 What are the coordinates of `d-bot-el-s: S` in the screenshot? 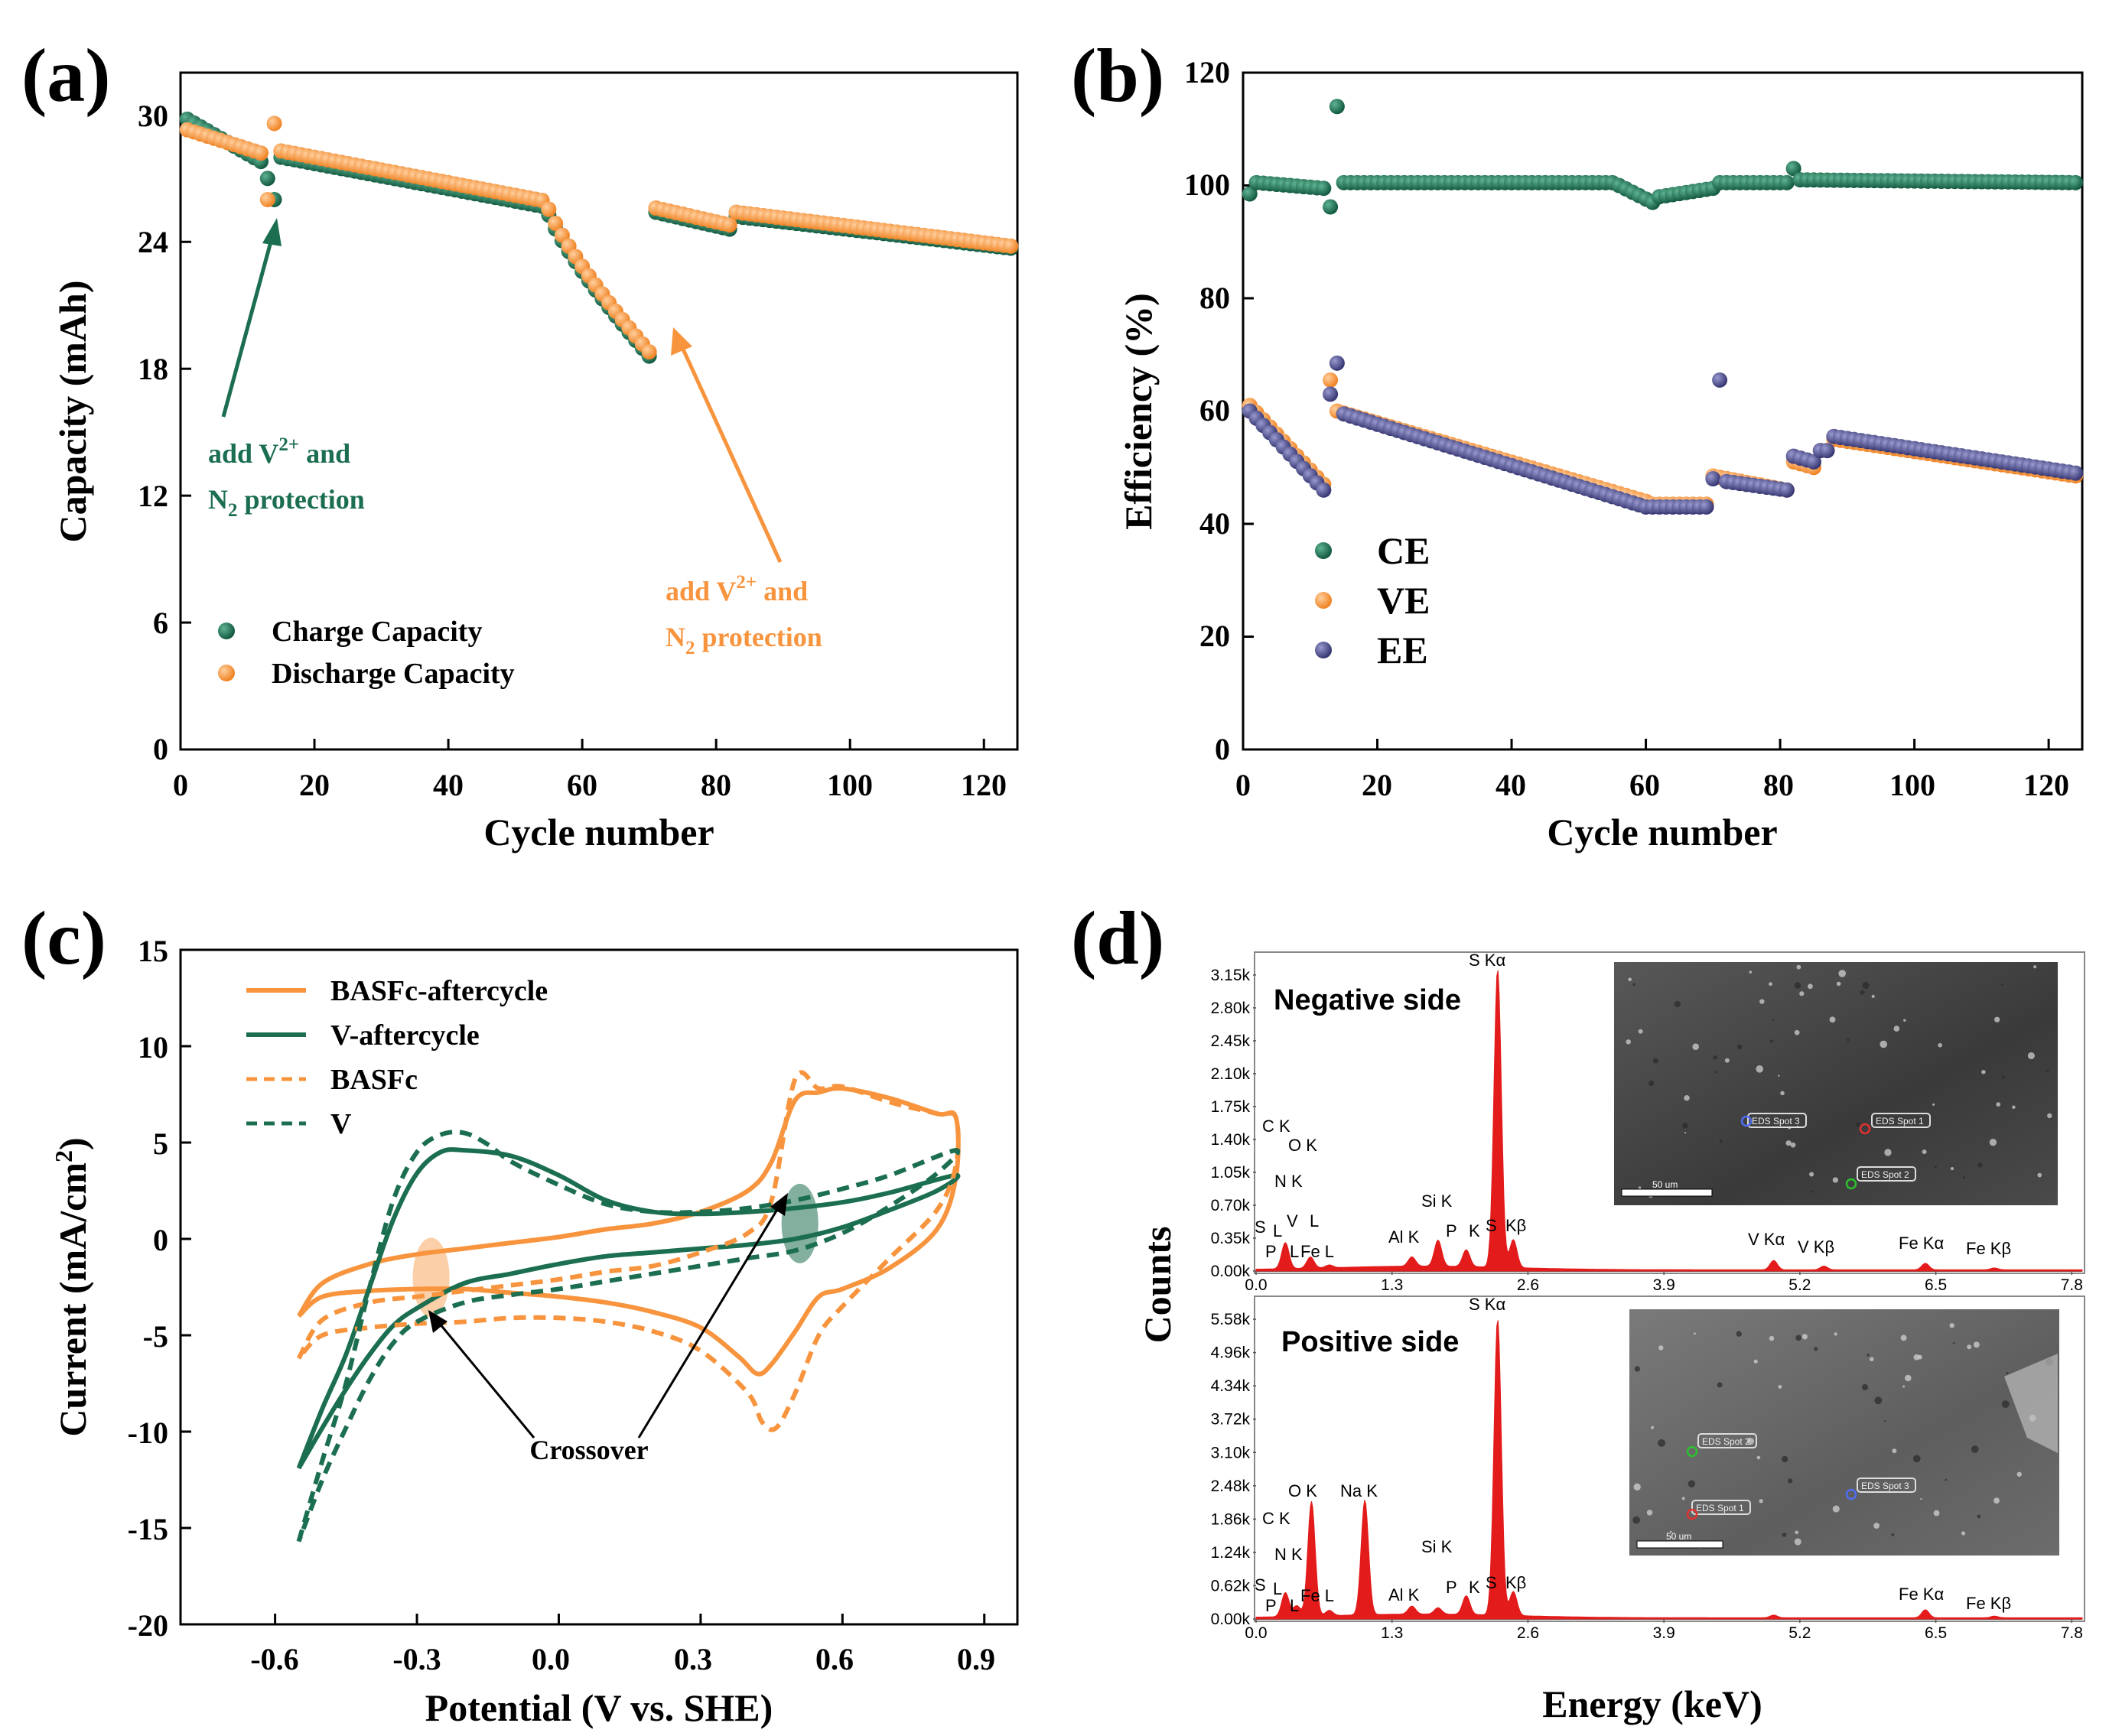 It's located at (1260, 1585).